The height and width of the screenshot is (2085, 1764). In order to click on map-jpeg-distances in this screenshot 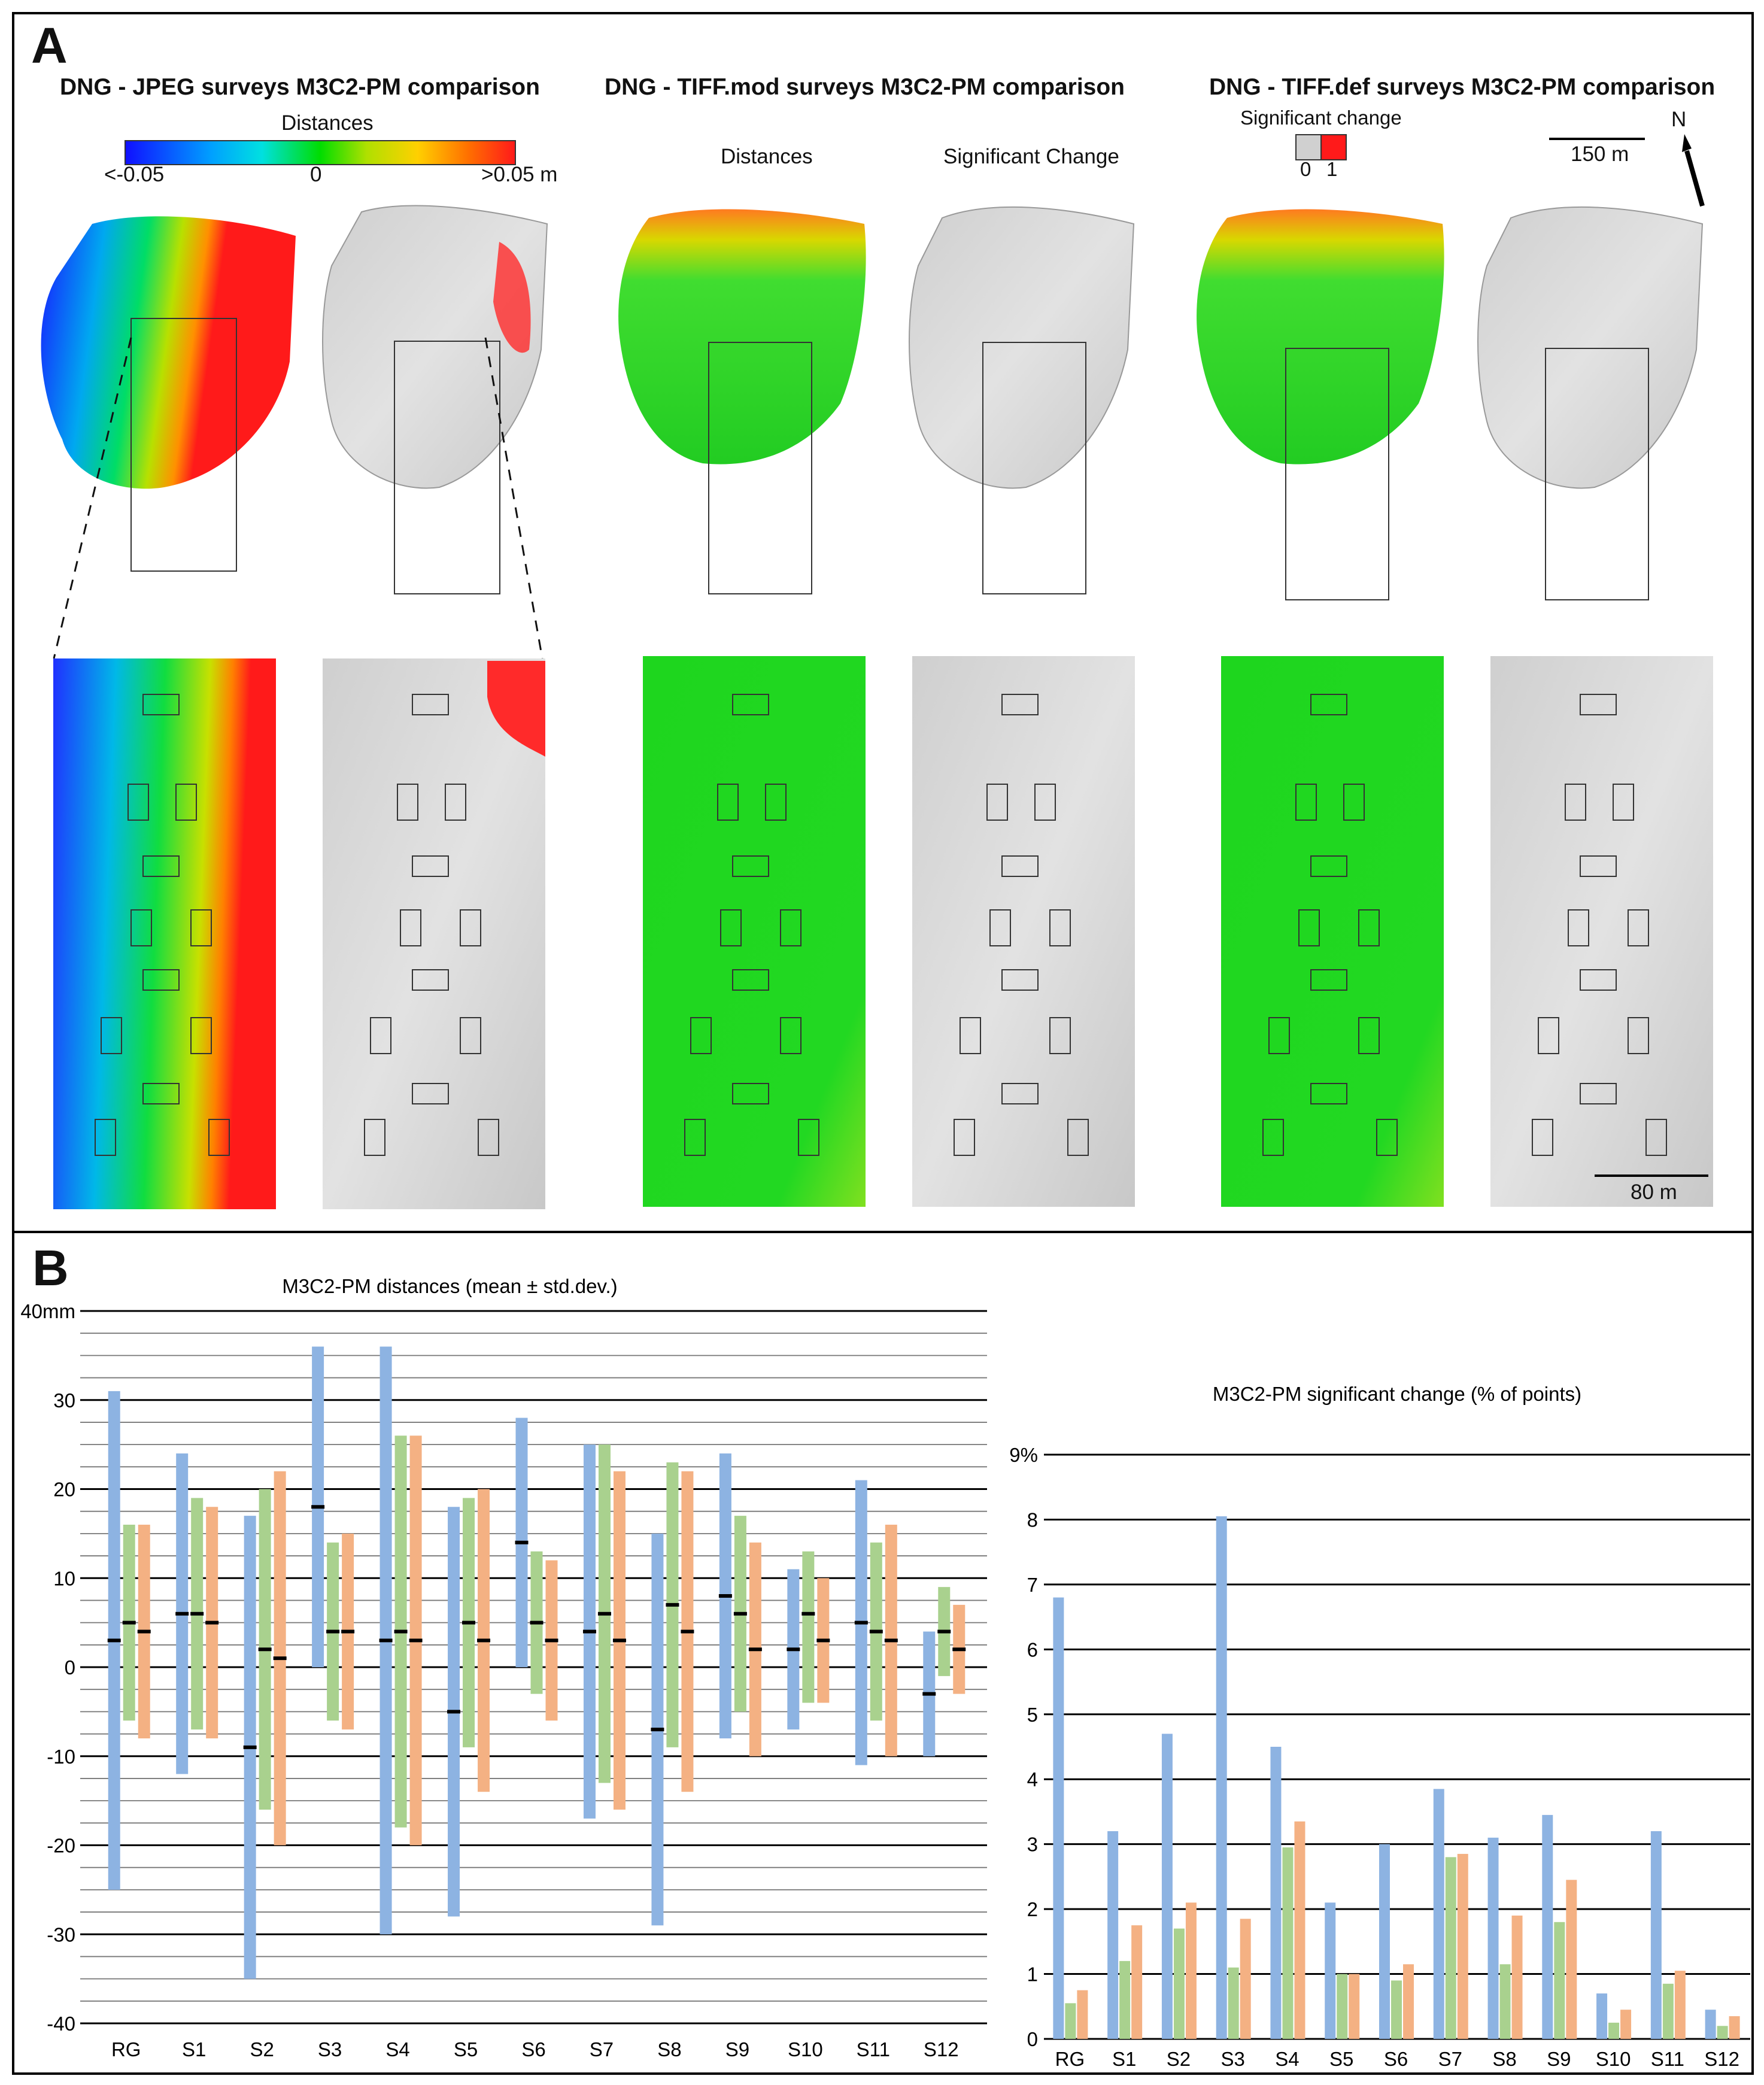, I will do `click(169, 394)`.